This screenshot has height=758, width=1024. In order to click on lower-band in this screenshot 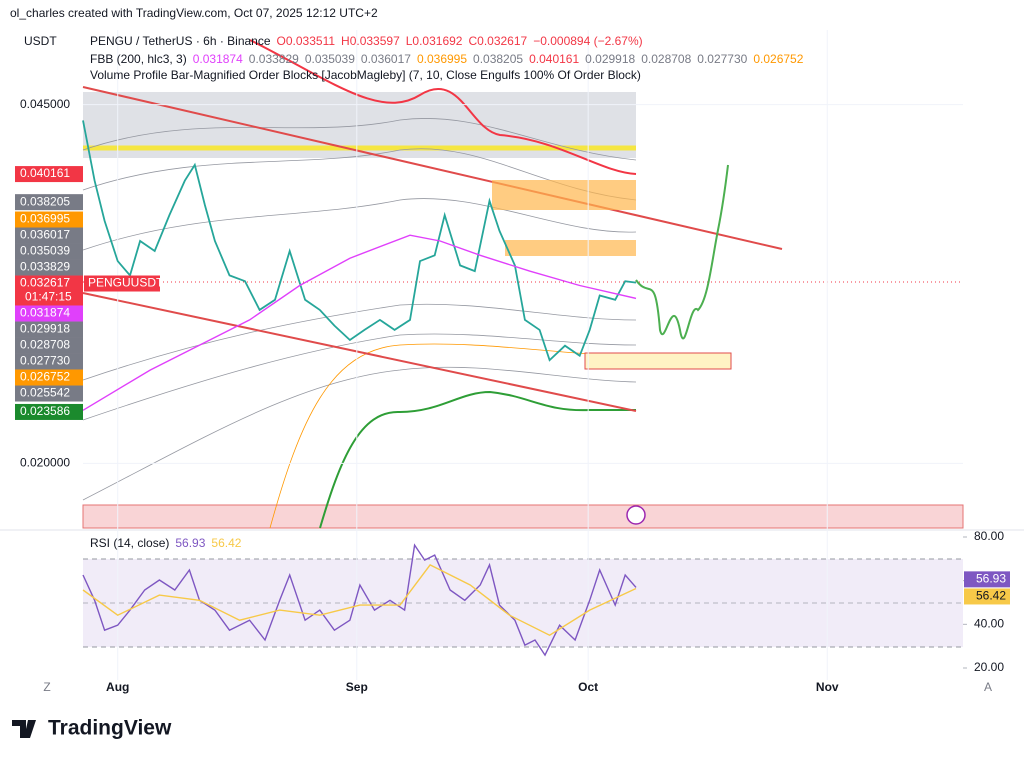, I will do `click(477, 459)`.